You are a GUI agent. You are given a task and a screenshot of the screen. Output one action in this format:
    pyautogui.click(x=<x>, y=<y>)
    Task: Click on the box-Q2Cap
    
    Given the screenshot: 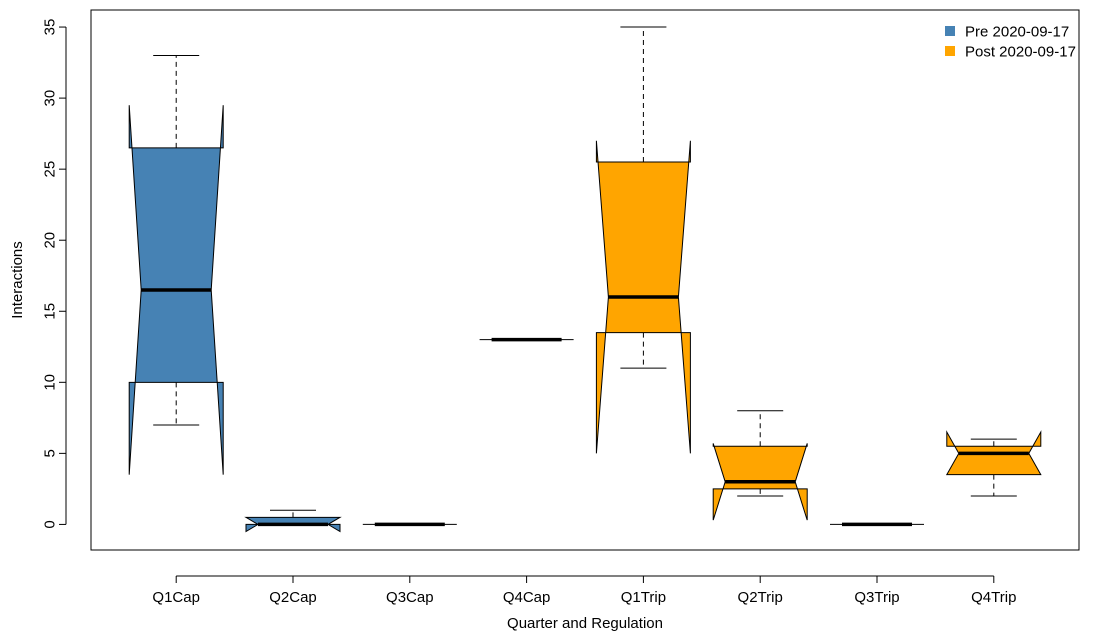 What is the action you would take?
    pyautogui.click(x=293, y=521)
    